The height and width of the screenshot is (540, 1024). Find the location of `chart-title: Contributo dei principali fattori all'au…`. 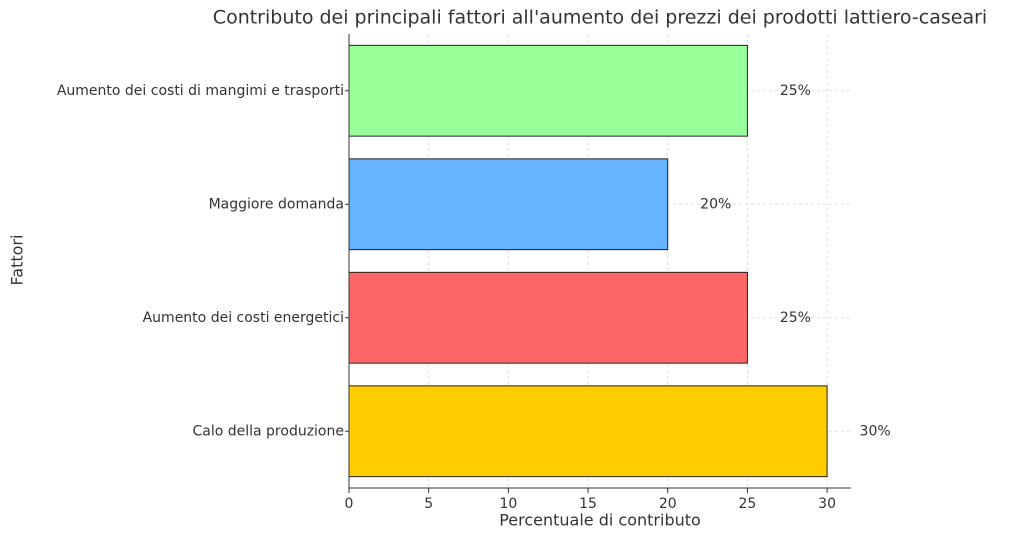

chart-title: Contributo dei principali fattori all'au… is located at coordinates (600, 18).